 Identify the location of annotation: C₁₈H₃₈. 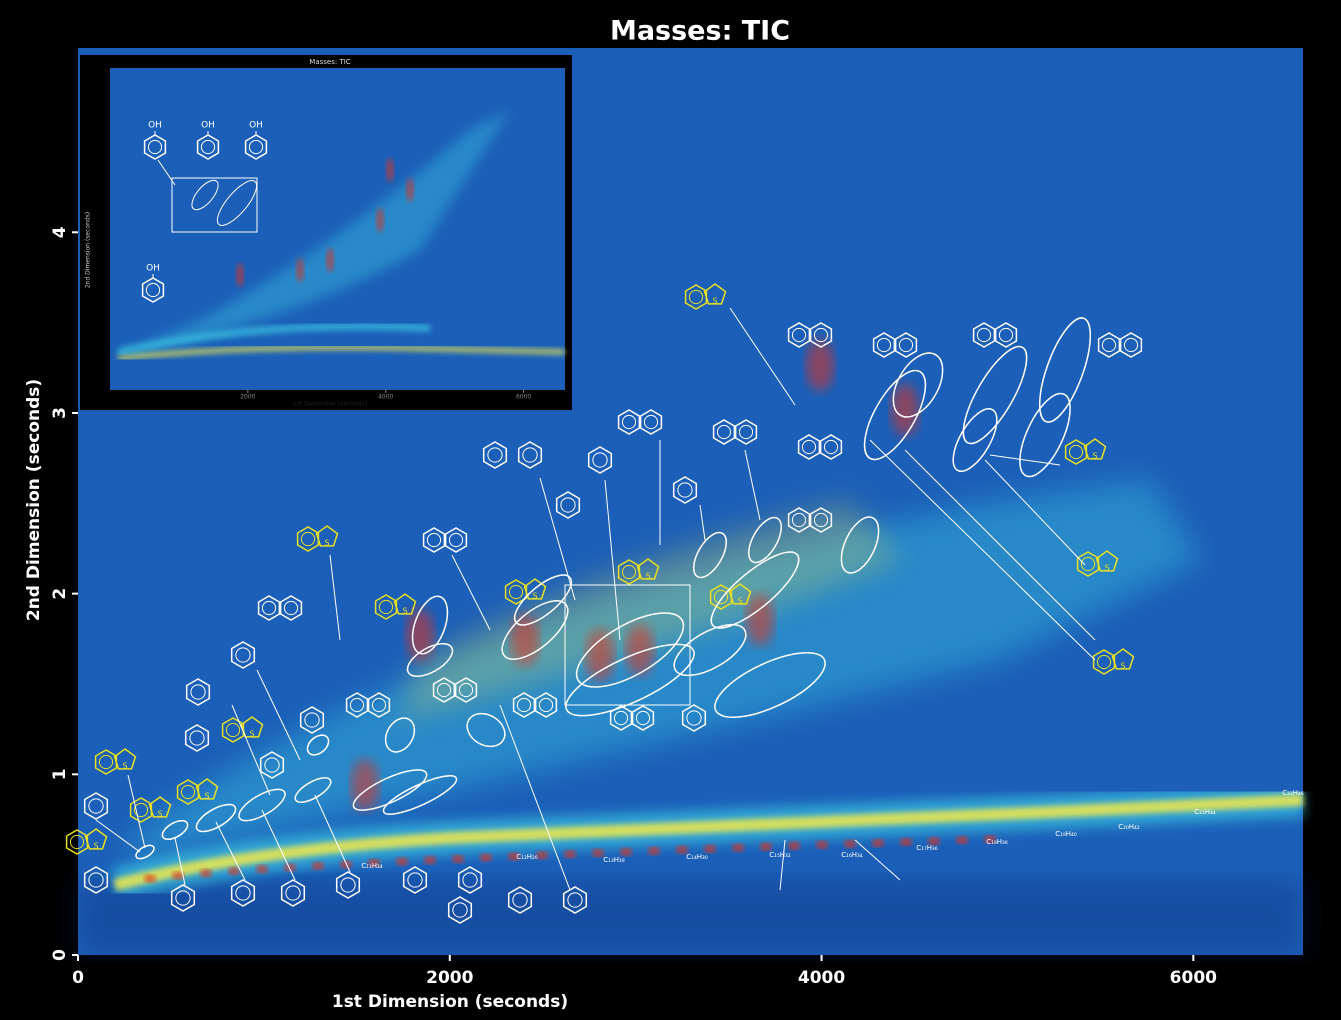
(997, 842).